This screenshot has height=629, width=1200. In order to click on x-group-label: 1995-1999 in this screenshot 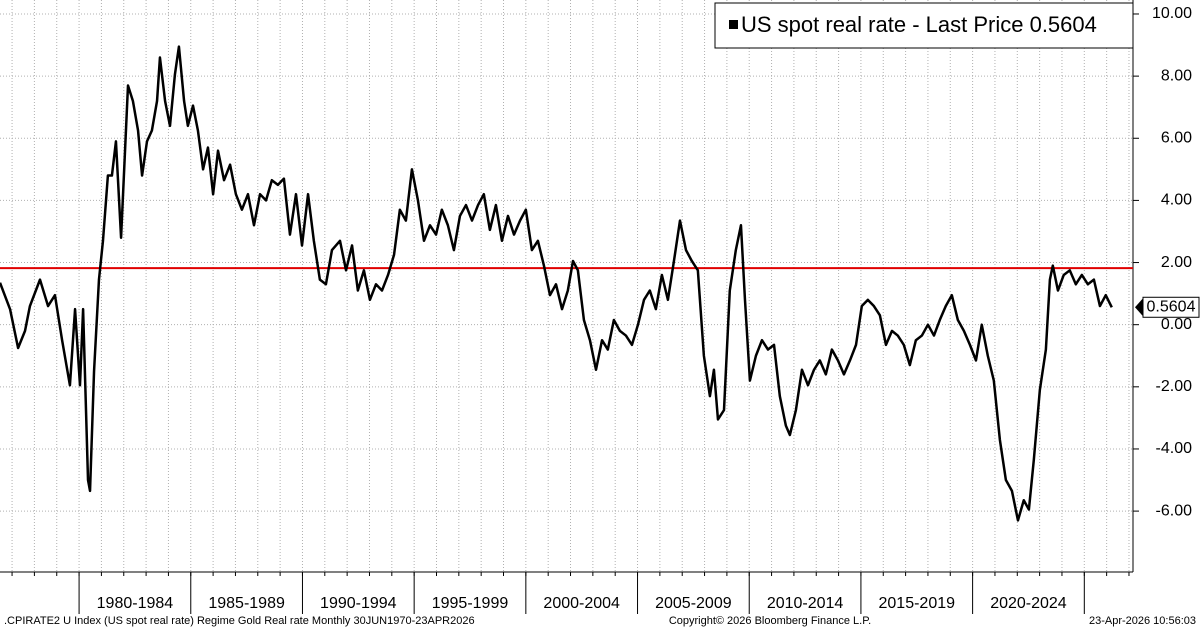, I will do `click(470, 603)`.